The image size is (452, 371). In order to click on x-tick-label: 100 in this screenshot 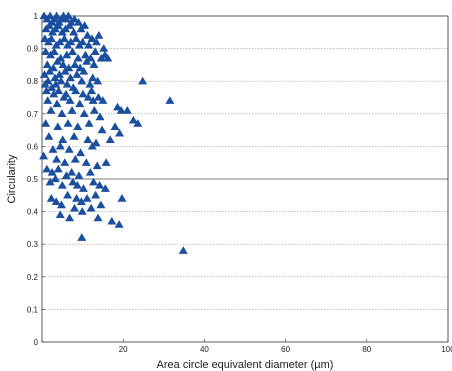, I will do `click(446, 349)`.